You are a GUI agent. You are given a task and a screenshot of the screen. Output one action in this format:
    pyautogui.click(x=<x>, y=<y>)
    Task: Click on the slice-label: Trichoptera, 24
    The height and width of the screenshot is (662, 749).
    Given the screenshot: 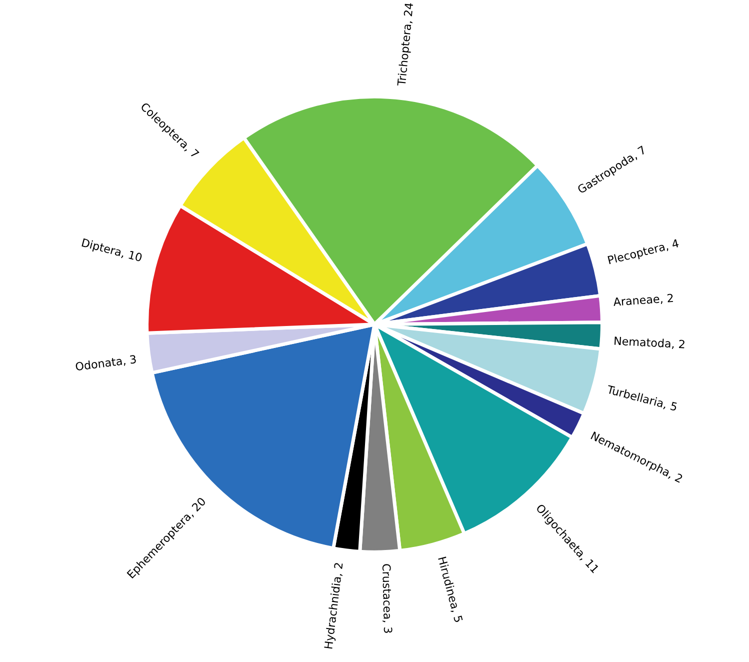 What is the action you would take?
    pyautogui.click(x=406, y=44)
    